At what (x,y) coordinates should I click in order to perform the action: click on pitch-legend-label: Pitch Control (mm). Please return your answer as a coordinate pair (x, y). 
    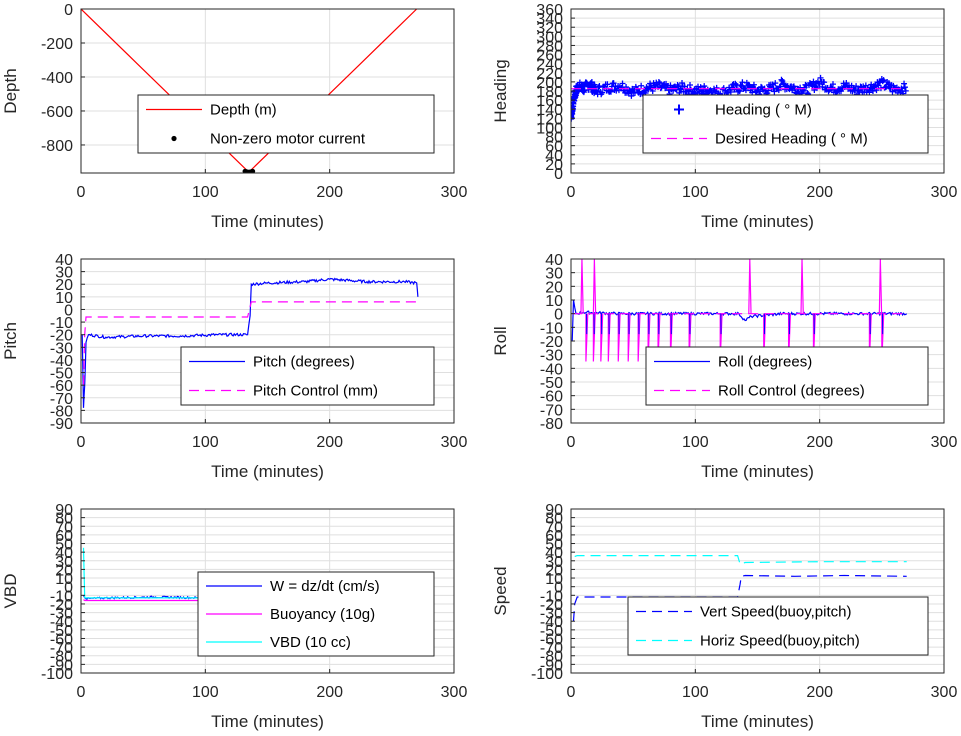
    Looking at the image, I should click on (315, 391).